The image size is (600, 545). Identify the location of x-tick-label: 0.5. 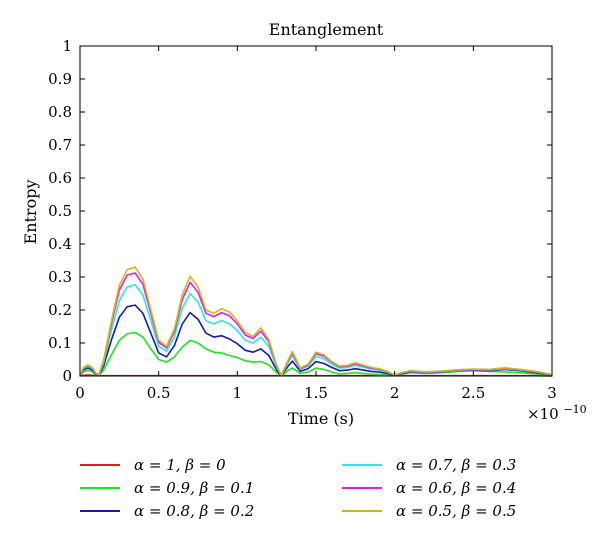
(159, 393).